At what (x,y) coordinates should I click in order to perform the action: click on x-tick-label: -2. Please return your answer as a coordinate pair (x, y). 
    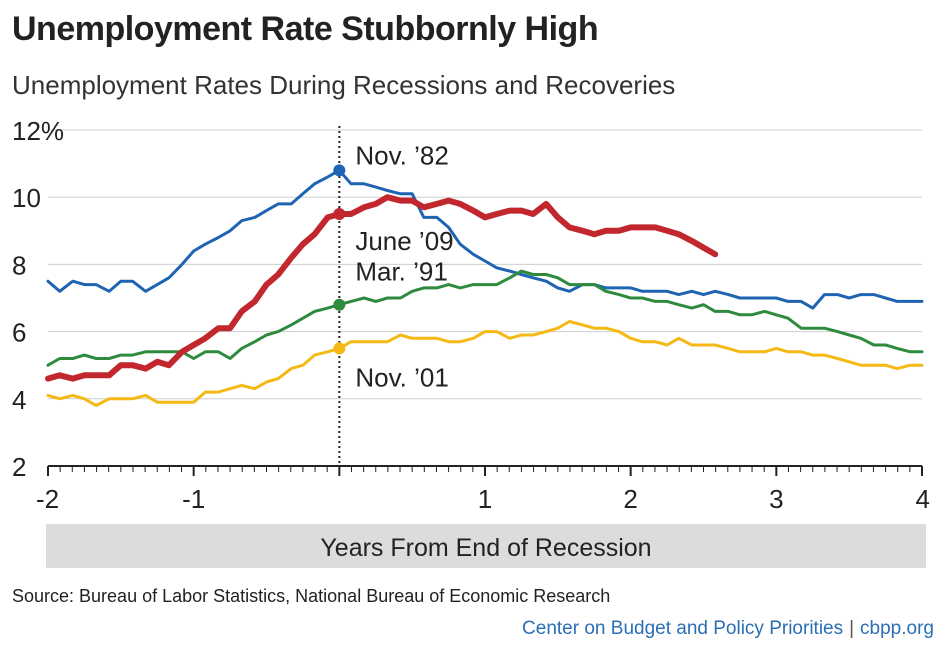
    Looking at the image, I should click on (47, 499).